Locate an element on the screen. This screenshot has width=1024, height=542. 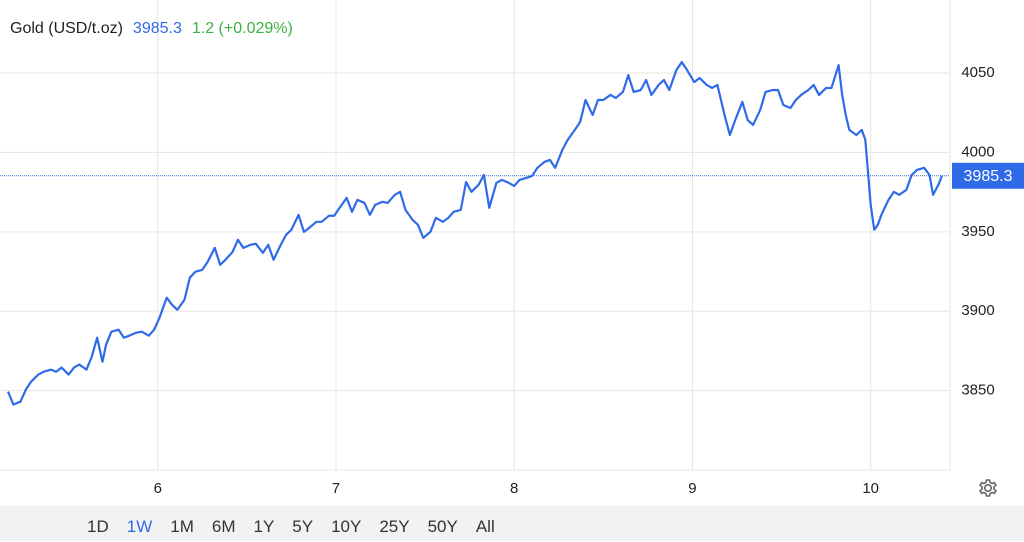
price-tag-label: 3985.3 is located at coordinates (988, 176).